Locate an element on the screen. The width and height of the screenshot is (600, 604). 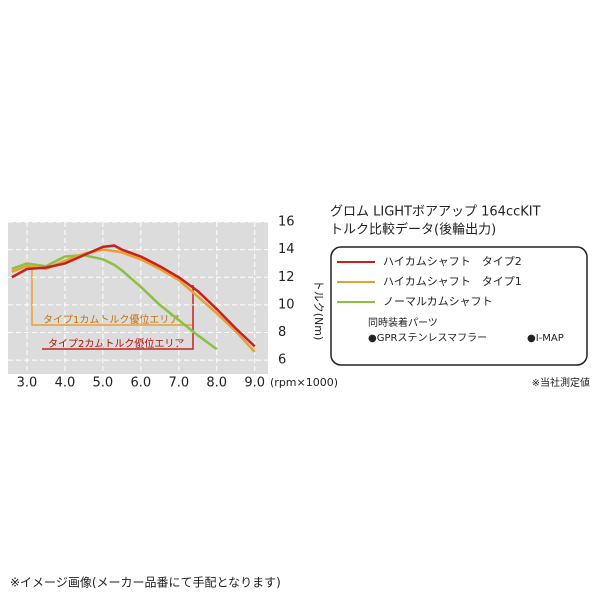
y-tick-label: 8 is located at coordinates (282, 332).